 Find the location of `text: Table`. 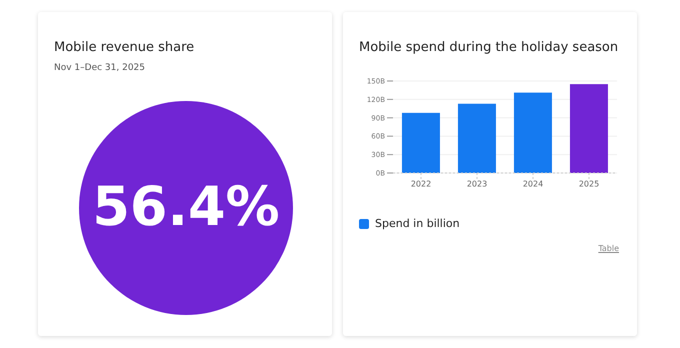

text: Table is located at coordinates (608, 248).